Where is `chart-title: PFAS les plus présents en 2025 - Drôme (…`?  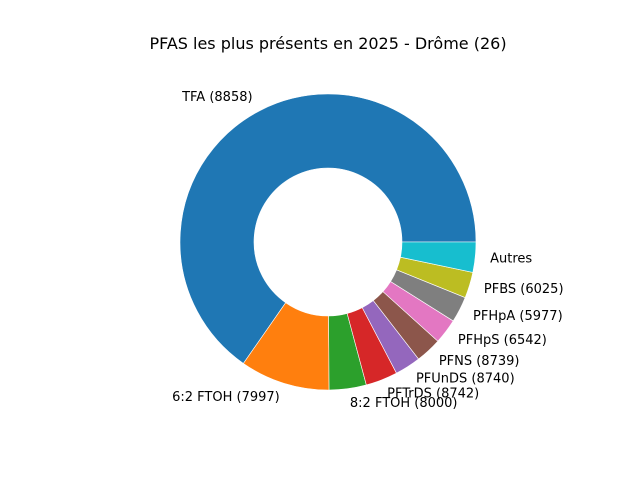
chart-title: PFAS les plus présents en 2025 - Drôme (… is located at coordinates (327, 43).